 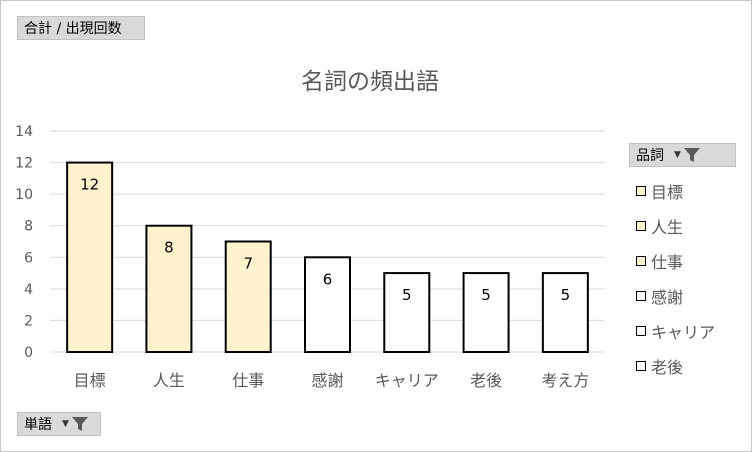 I want to click on y-tick-label: 10, so click(x=24, y=195).